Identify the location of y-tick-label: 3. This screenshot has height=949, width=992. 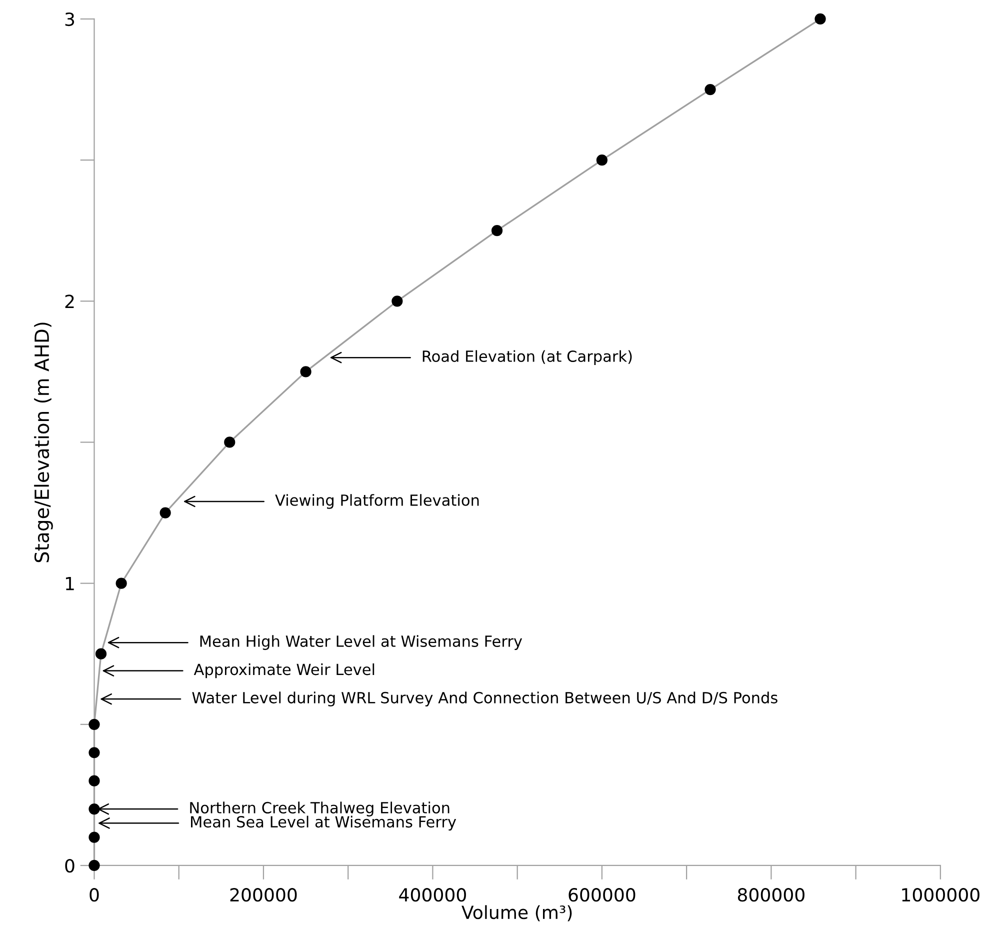
(69, 19).